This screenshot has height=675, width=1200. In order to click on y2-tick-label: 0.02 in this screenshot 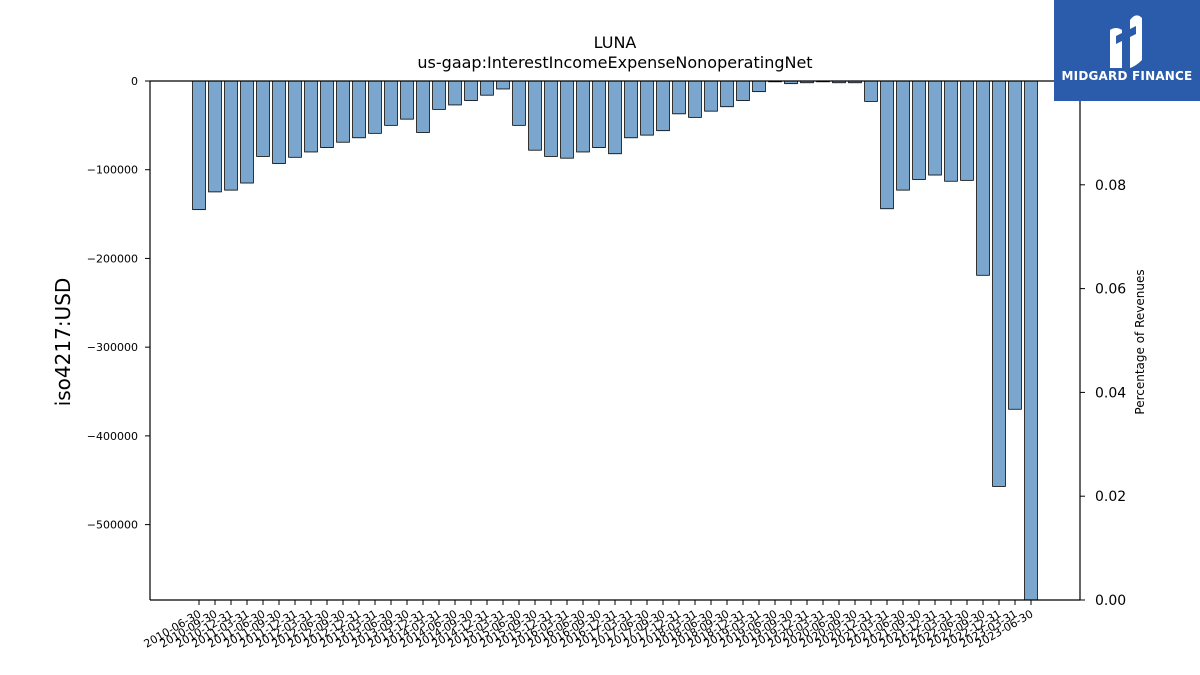, I will do `click(1110, 497)`.